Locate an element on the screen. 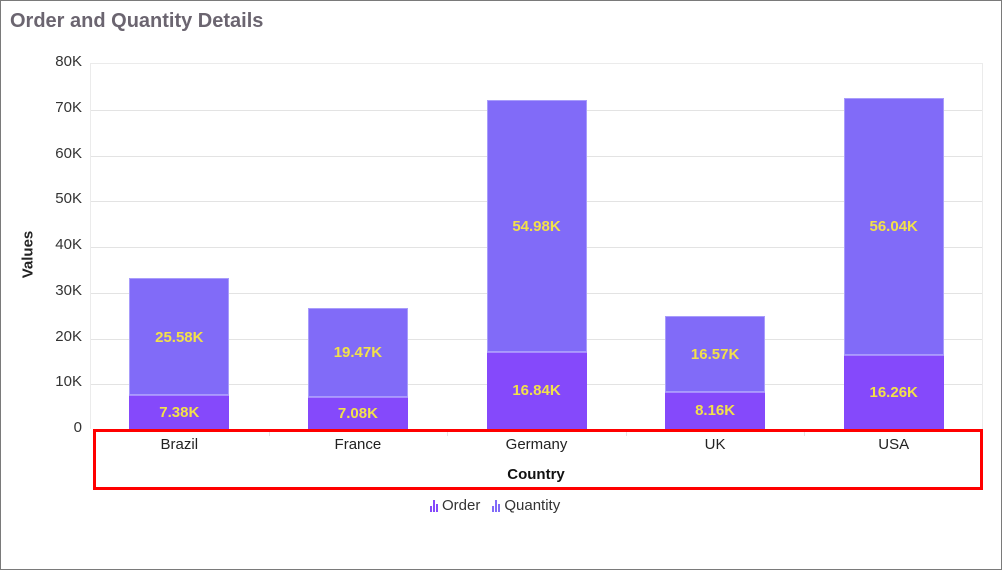 This screenshot has height=570, width=1002. chart-title: Order and Quantity Details is located at coordinates (137, 21).